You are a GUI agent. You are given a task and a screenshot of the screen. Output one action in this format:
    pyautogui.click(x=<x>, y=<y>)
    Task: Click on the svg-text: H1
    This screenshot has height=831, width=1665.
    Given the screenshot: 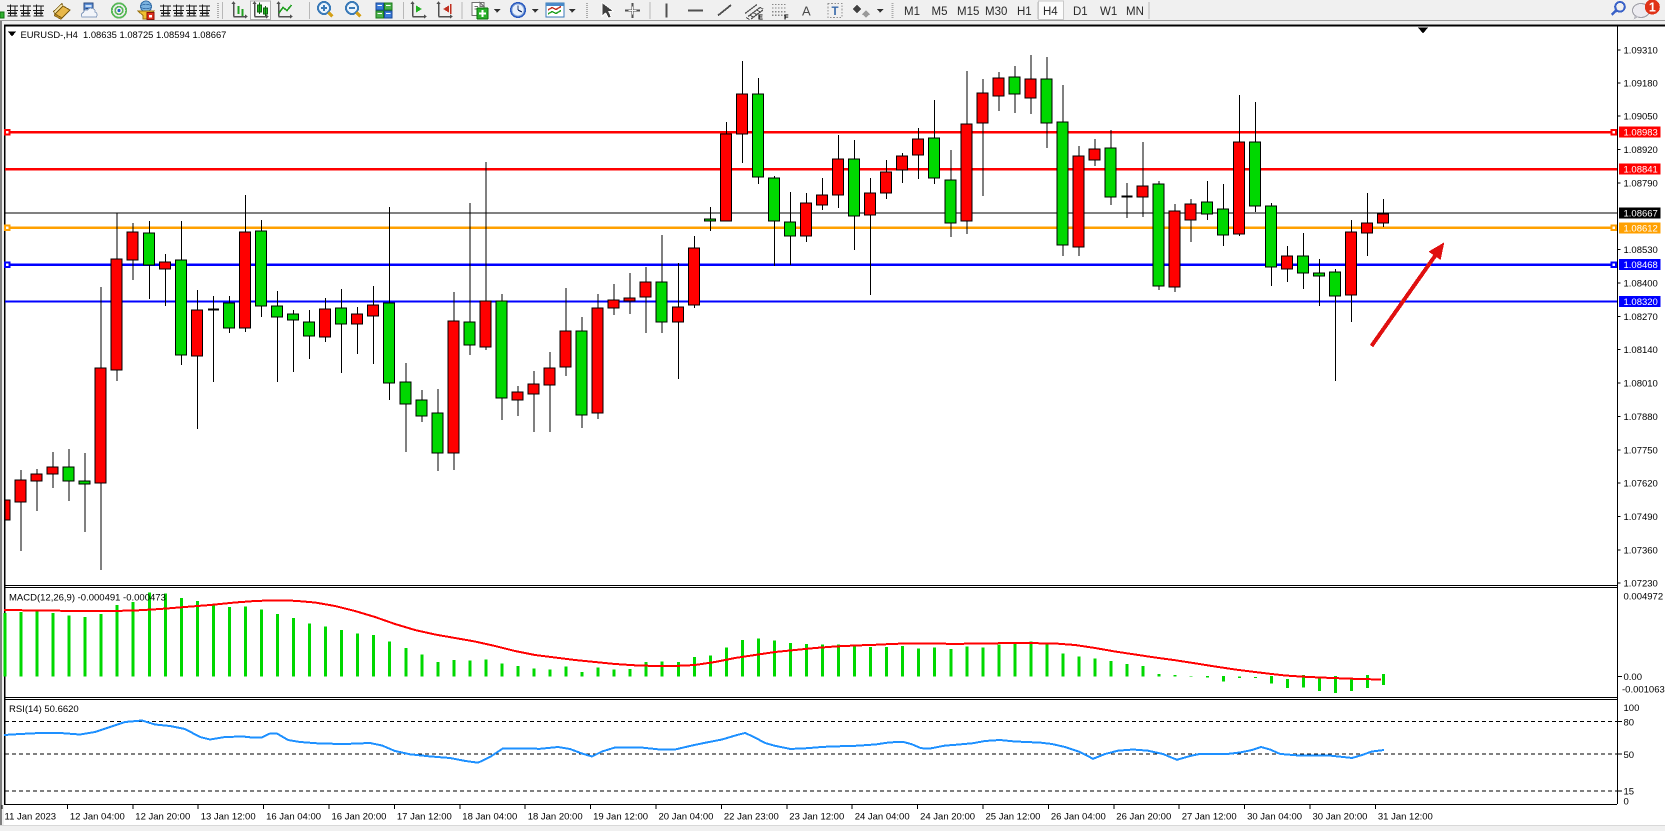 What is the action you would take?
    pyautogui.click(x=1024, y=12)
    